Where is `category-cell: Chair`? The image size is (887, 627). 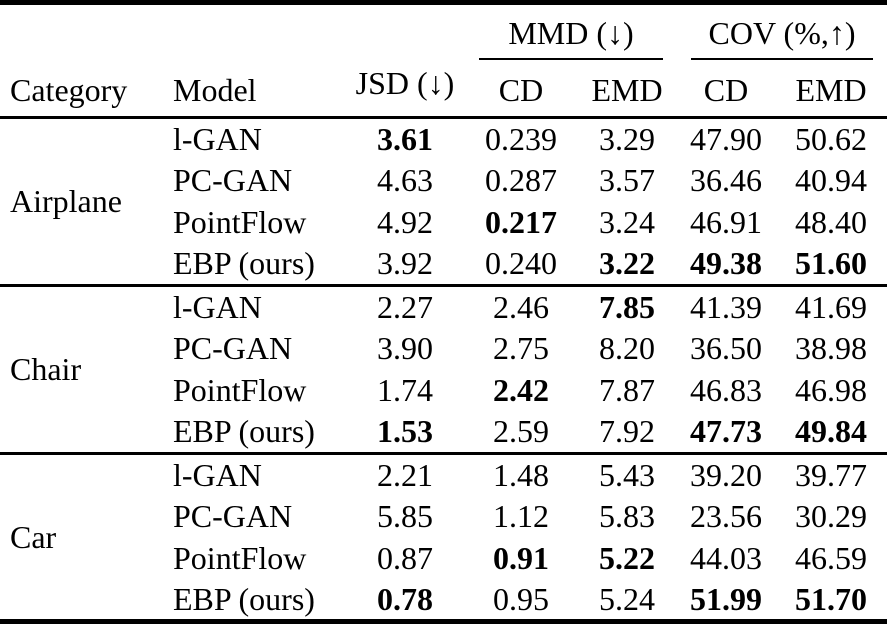 category-cell: Chair is located at coordinates (80, 369).